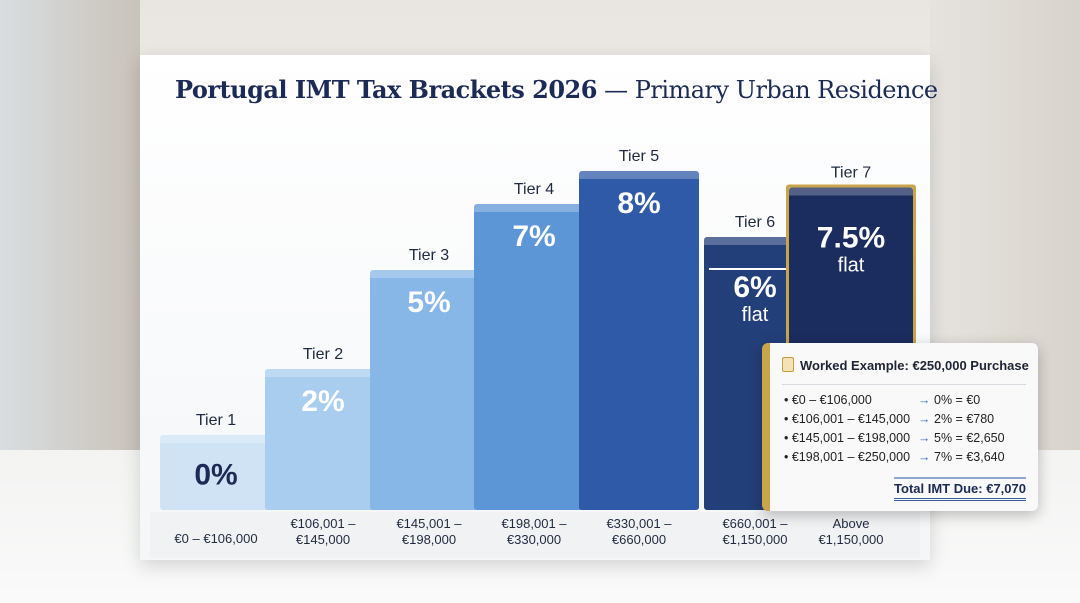 This screenshot has width=1080, height=603. Describe the element at coordinates (914, 365) in the screenshot. I see `card-title-text: Worked Example: €250,000 Purchase` at that location.